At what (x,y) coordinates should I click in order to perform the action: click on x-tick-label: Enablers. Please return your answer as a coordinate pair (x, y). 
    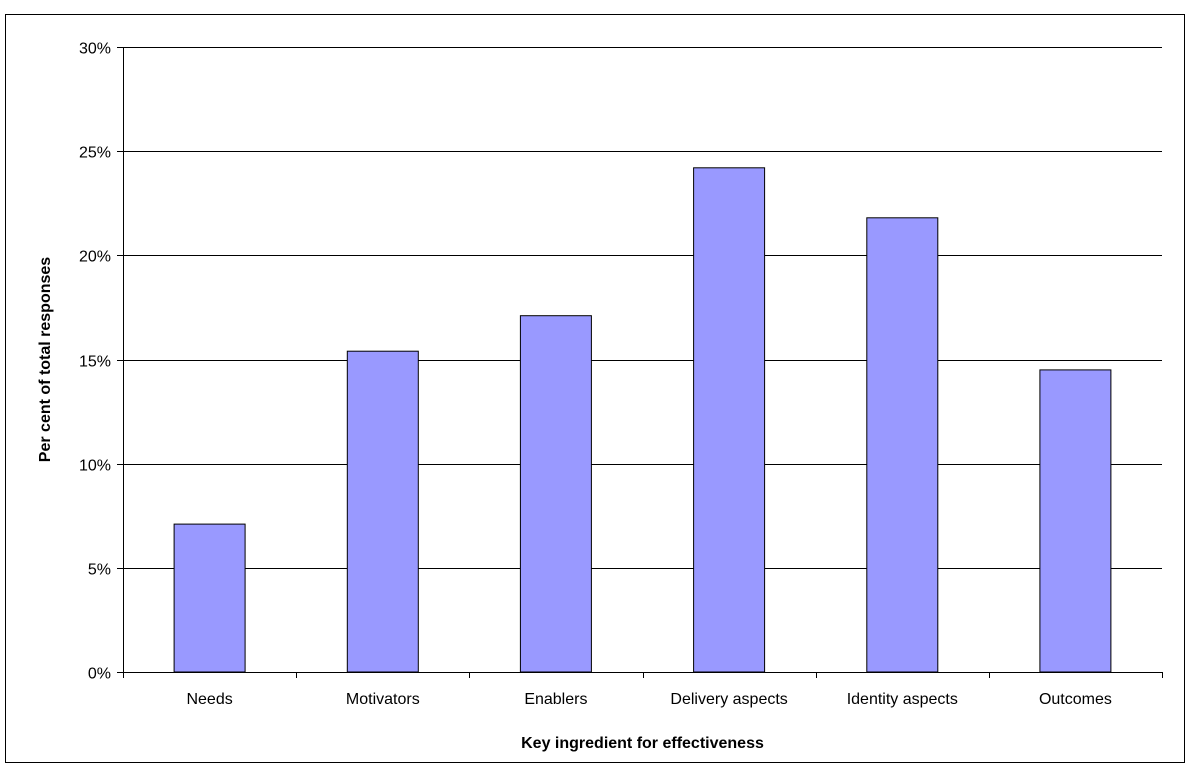
    Looking at the image, I should click on (555, 699).